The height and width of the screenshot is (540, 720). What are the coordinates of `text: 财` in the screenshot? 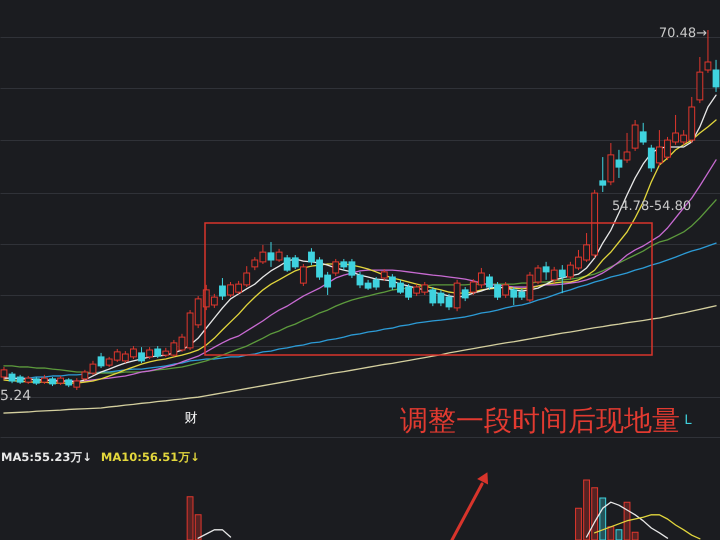 It's located at (191, 418).